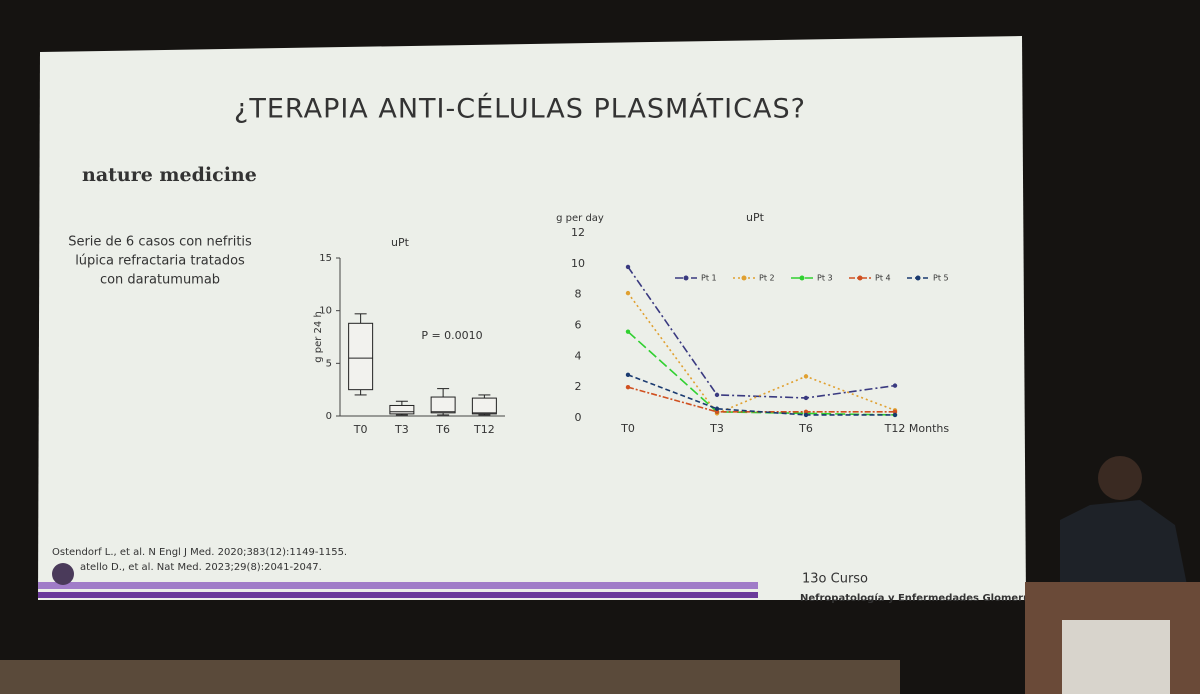  I want to click on y-tick-label: 4, so click(578, 355).